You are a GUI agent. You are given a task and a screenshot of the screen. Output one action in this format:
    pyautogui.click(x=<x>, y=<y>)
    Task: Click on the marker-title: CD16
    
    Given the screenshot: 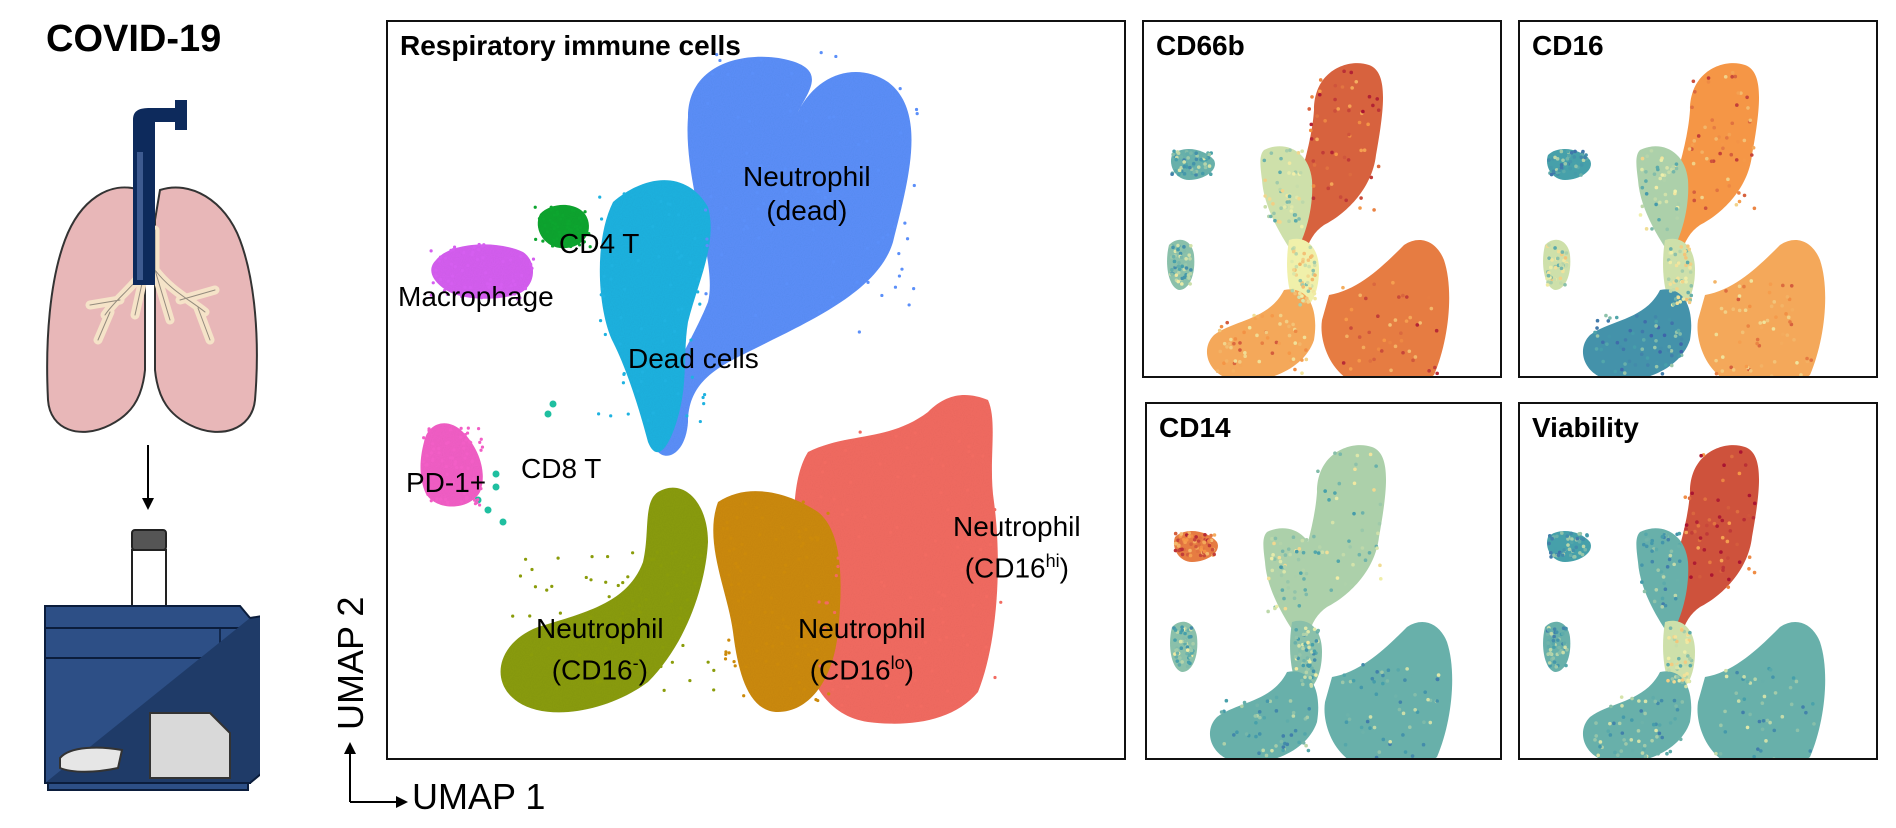 What is the action you would take?
    pyautogui.click(x=1568, y=45)
    